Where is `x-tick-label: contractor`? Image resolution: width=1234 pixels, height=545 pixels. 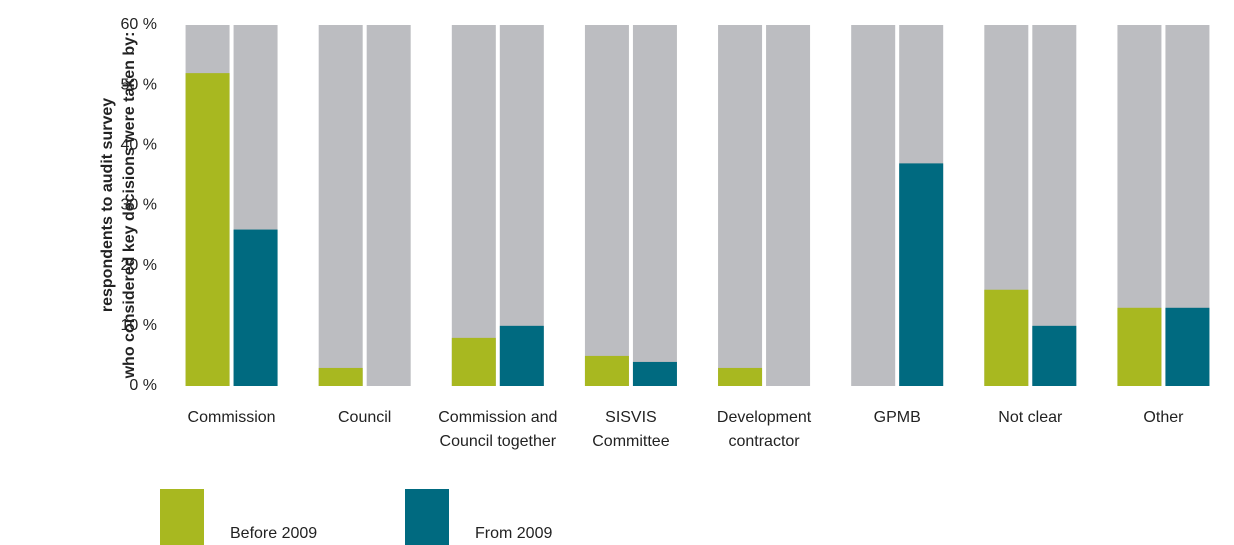
x-tick-label: contractor is located at coordinates (764, 441).